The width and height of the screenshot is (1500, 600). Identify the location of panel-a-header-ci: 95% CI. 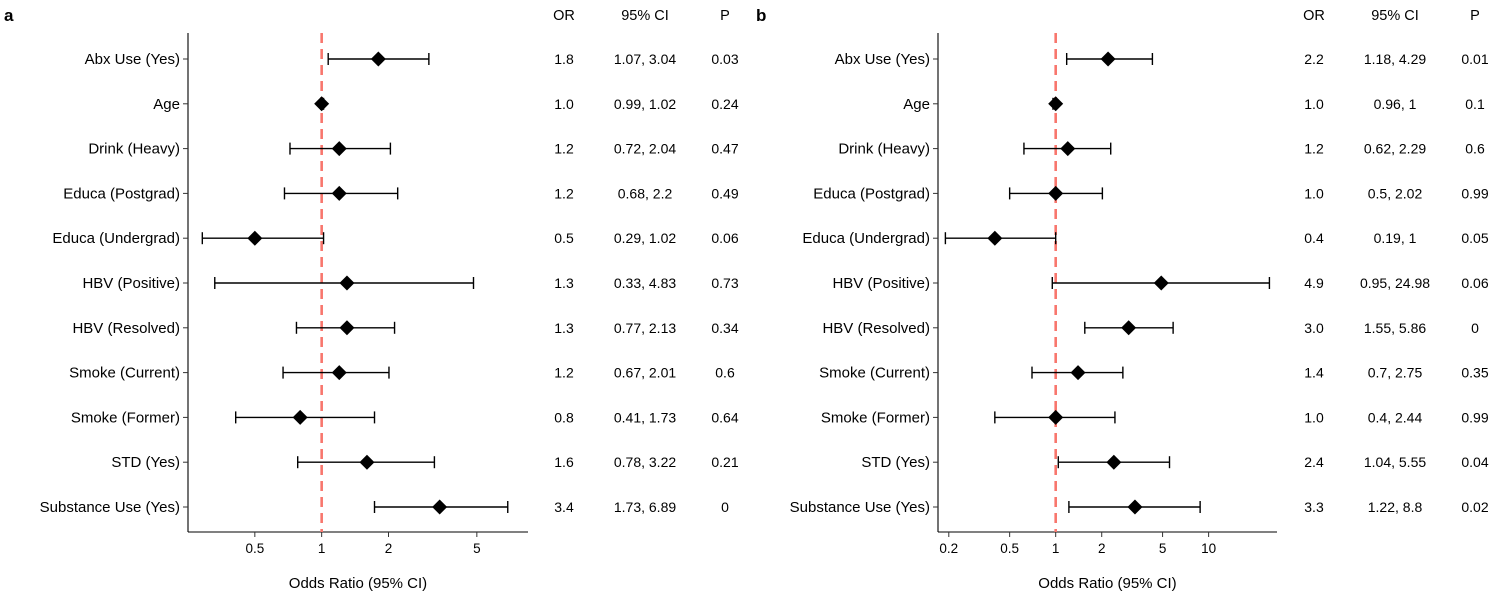
(645, 16).